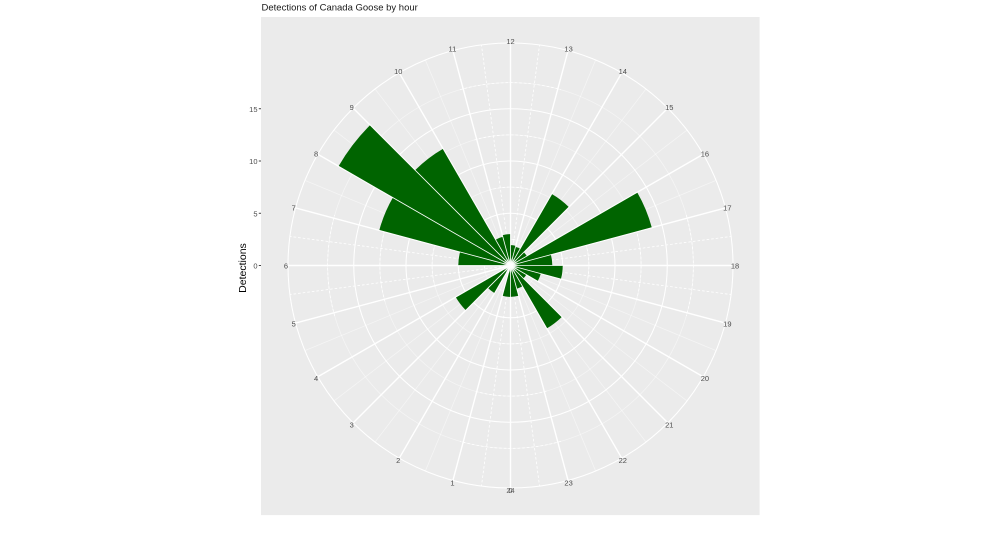 The height and width of the screenshot is (534, 1000). What do you see at coordinates (727, 207) in the screenshot?
I see `svg-text: 17` at bounding box center [727, 207].